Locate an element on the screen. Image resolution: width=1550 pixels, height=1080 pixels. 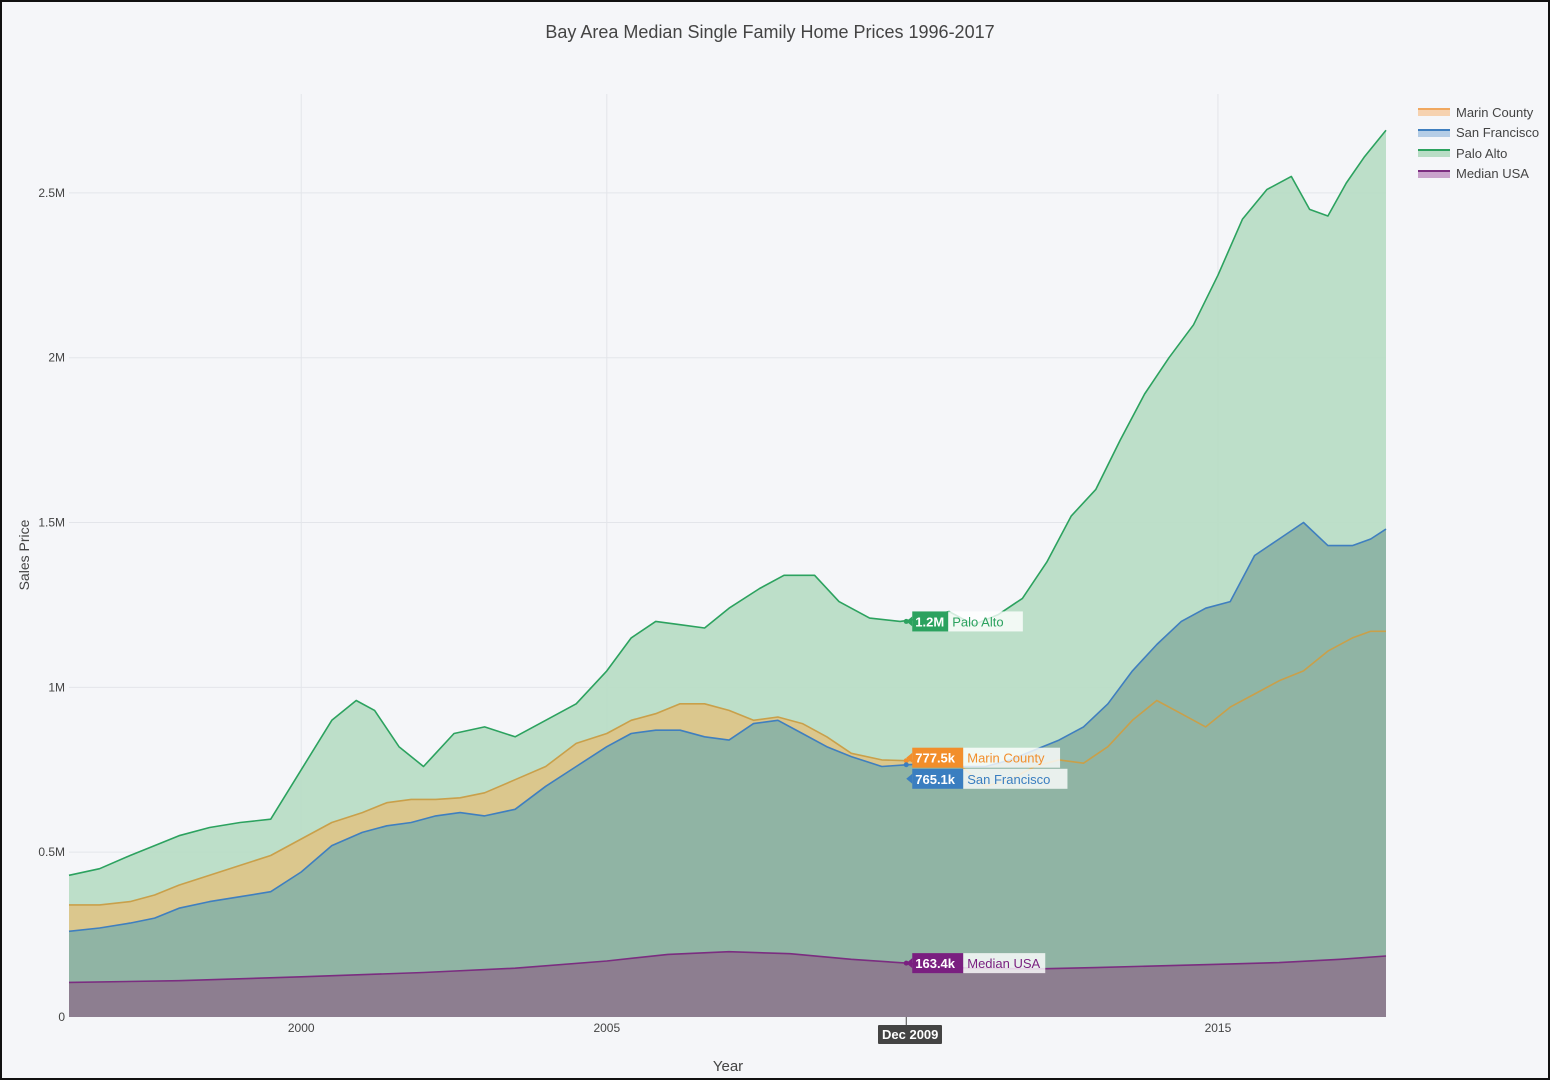
hover-x-label: Dec 2009 is located at coordinates (910, 1034).